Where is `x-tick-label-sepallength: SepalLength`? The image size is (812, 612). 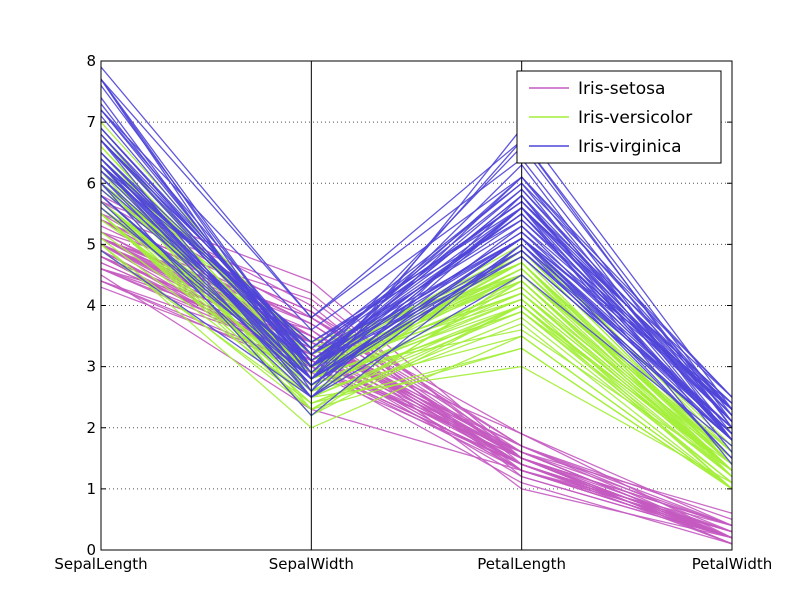
x-tick-label-sepallength: SepalLength is located at coordinates (100, 564).